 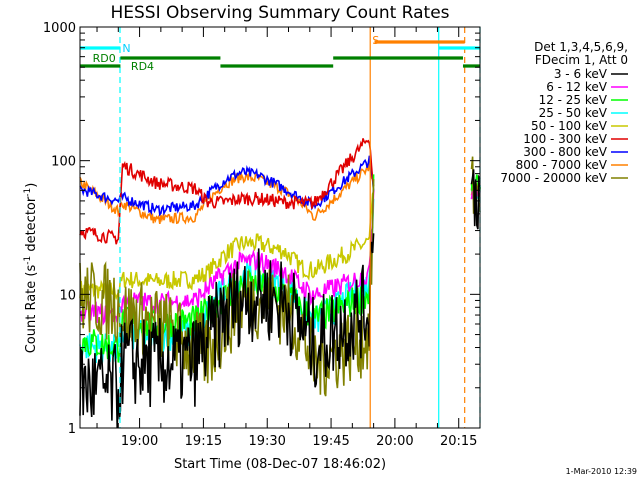 What do you see at coordinates (565, 139) in the screenshot?
I see `legend-entry-label: 100 - 300 keV` at bounding box center [565, 139].